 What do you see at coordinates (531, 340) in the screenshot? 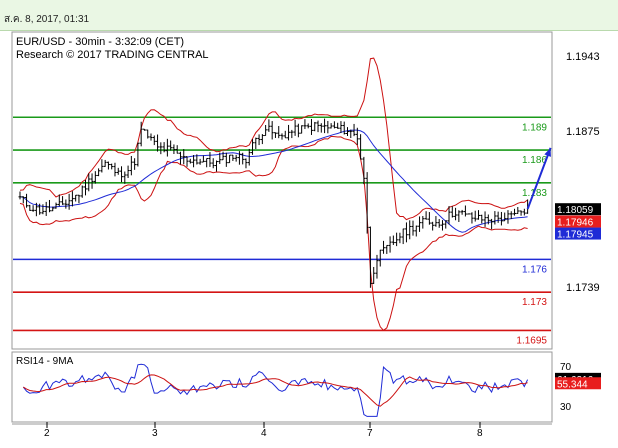
I see `level-label: 1.1695` at bounding box center [531, 340].